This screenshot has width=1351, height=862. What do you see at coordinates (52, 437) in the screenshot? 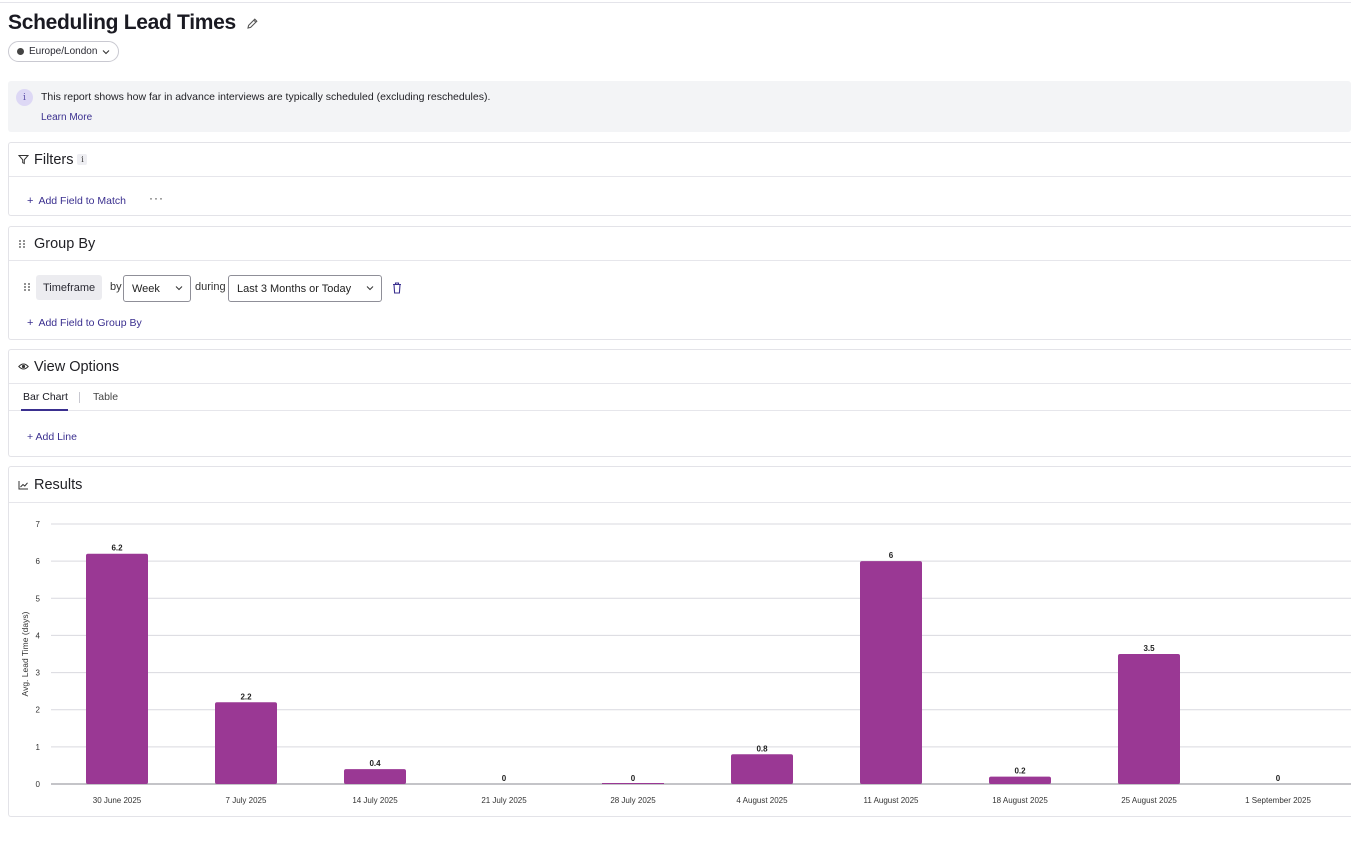
I see `add-line-button: + Add Line` at bounding box center [52, 437].